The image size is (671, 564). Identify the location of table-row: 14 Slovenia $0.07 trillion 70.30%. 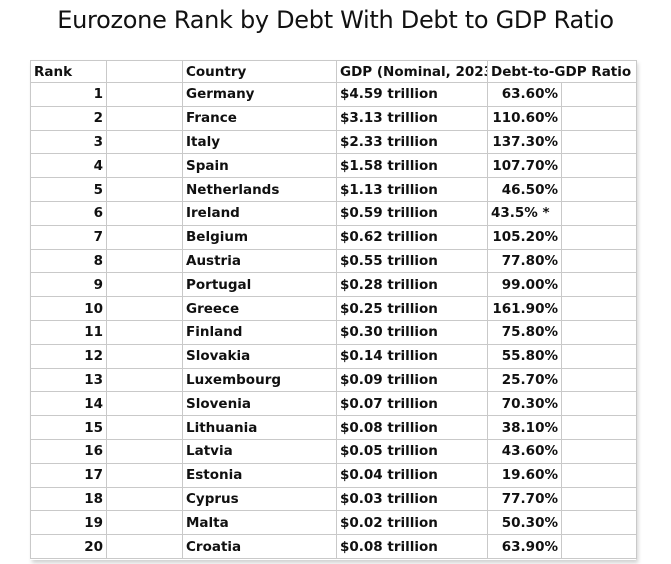
(333, 404).